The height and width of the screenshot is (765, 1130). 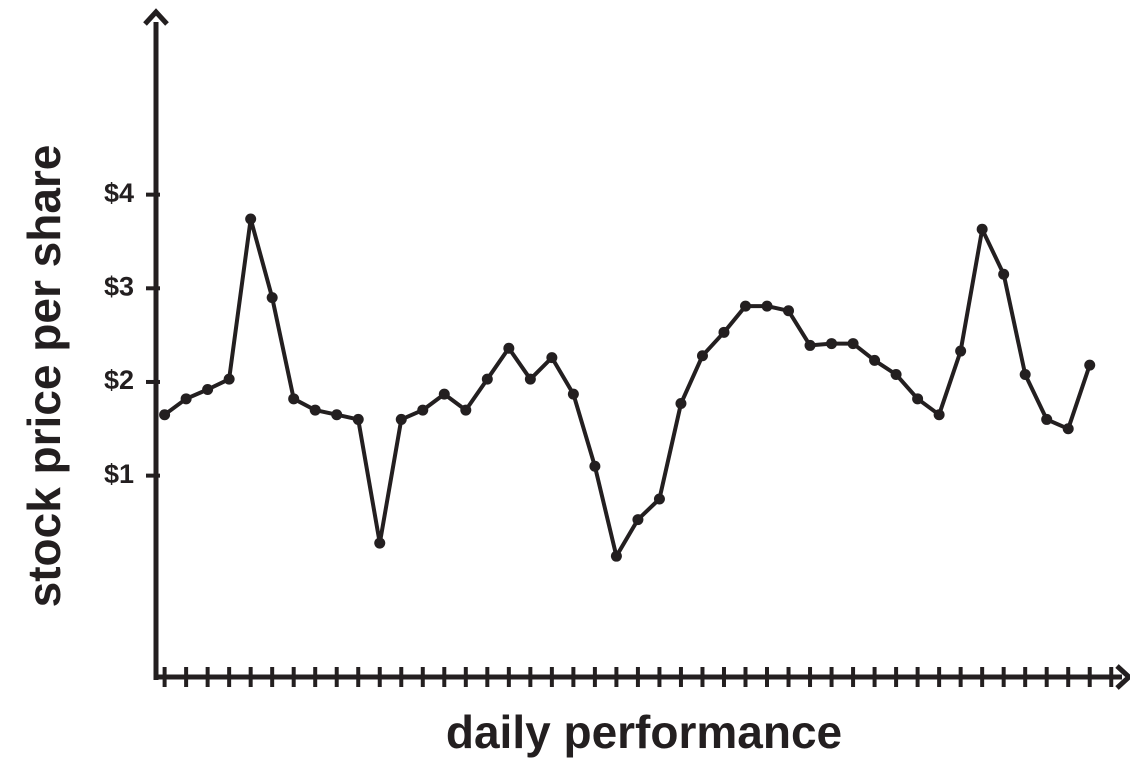 What do you see at coordinates (119, 286) in the screenshot?
I see `y-tick-label: $3` at bounding box center [119, 286].